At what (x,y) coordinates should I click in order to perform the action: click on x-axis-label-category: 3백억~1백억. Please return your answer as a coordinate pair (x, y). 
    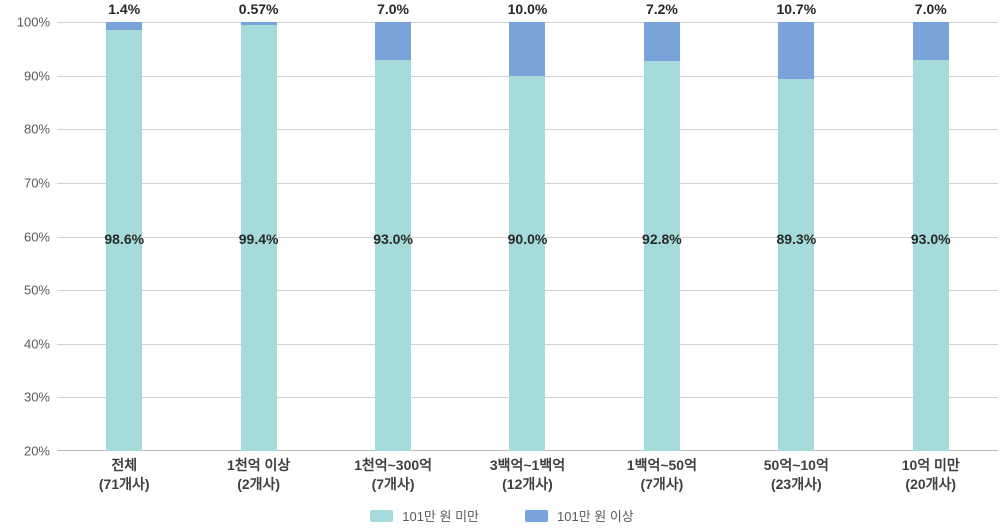
    Looking at the image, I should click on (527, 465).